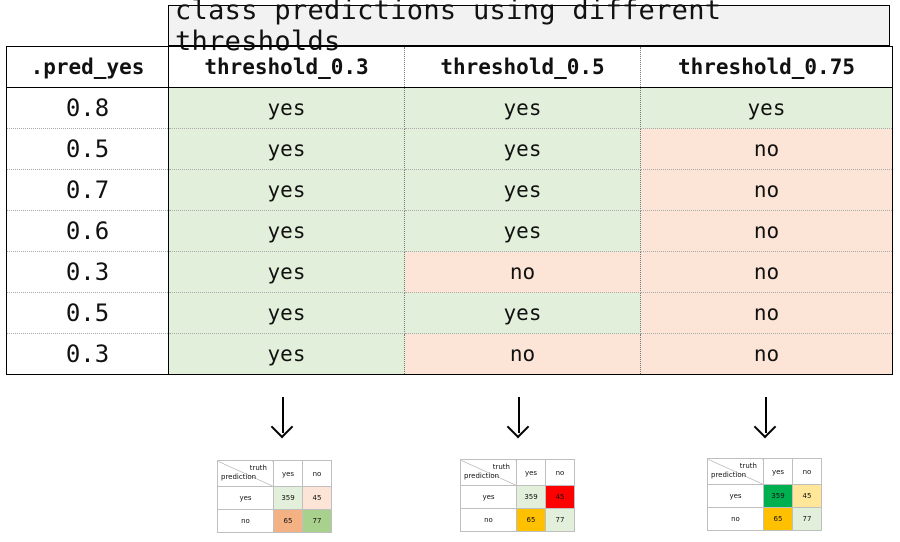  I want to click on table-row: 0.7 yes yes no, so click(449, 190).